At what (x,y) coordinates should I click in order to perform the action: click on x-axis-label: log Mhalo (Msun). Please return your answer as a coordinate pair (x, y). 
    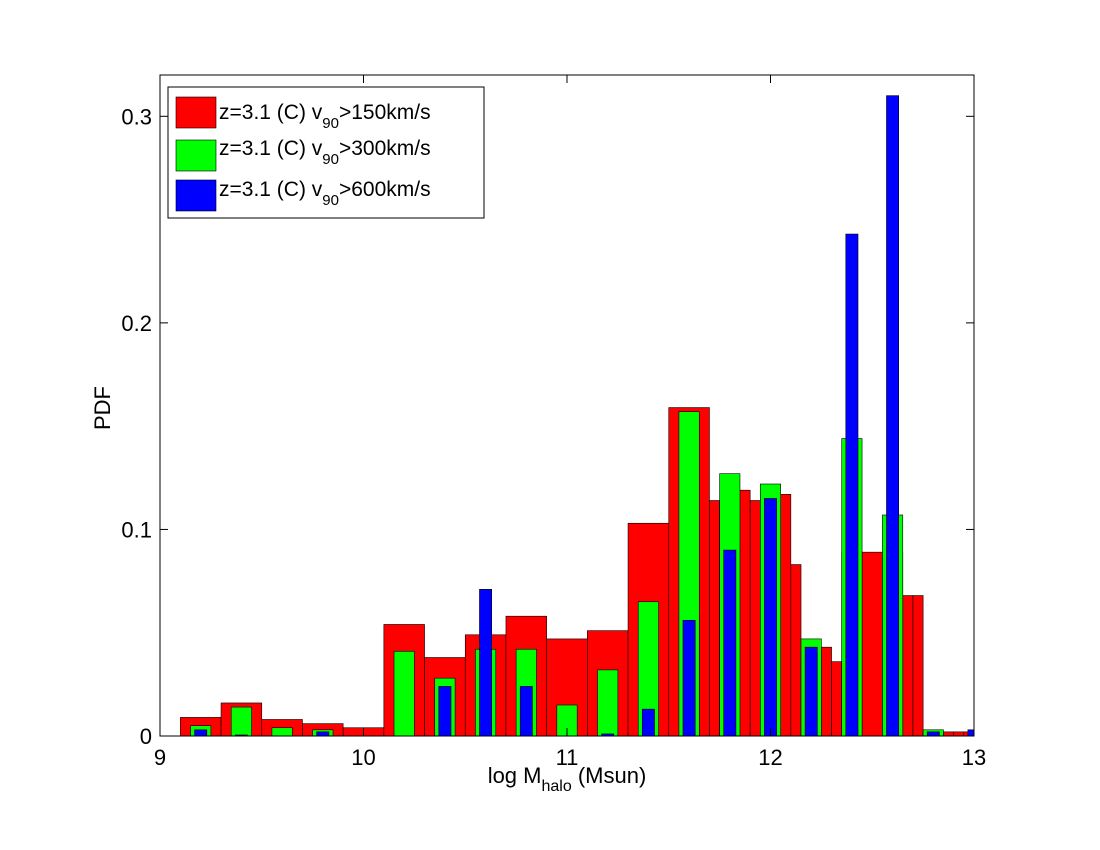
    Looking at the image, I should click on (567, 779).